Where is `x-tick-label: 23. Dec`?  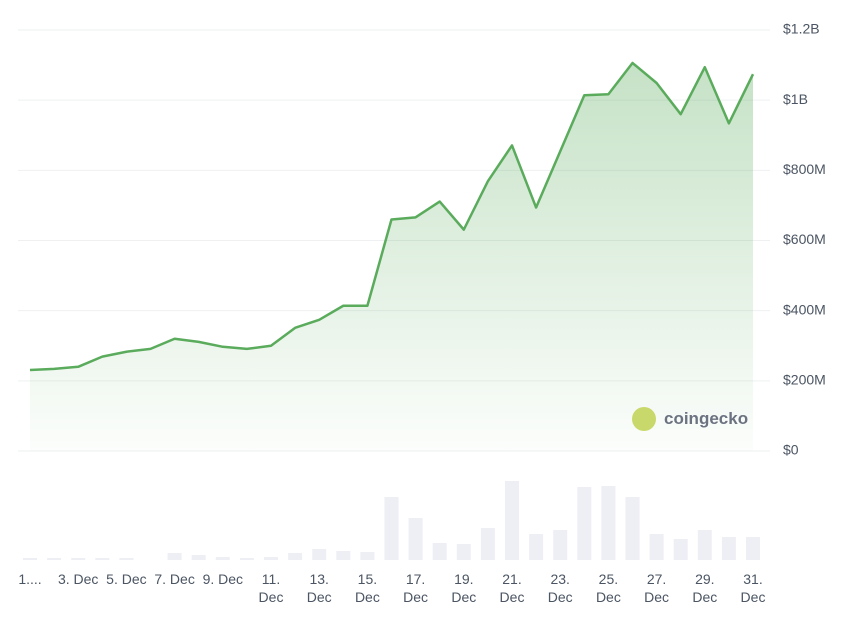
x-tick-label: 23. Dec is located at coordinates (560, 588).